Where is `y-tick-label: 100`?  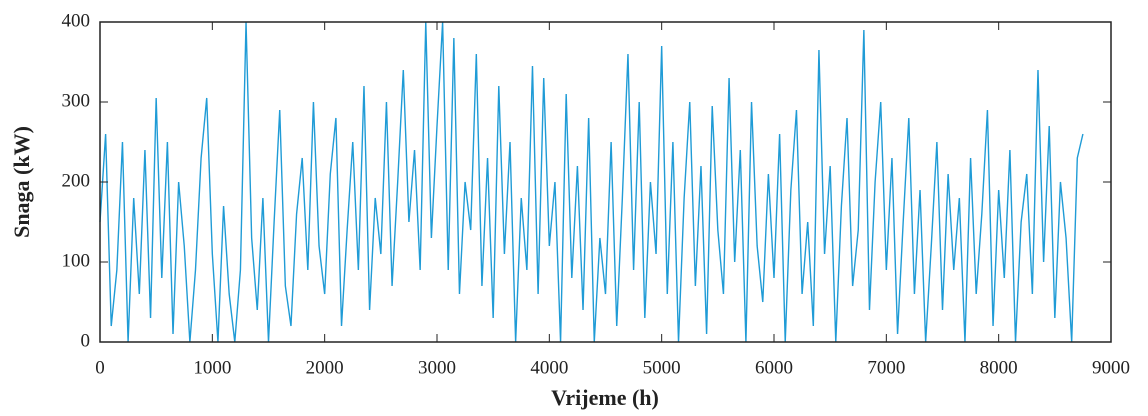
y-tick-label: 100 is located at coordinates (76, 260).